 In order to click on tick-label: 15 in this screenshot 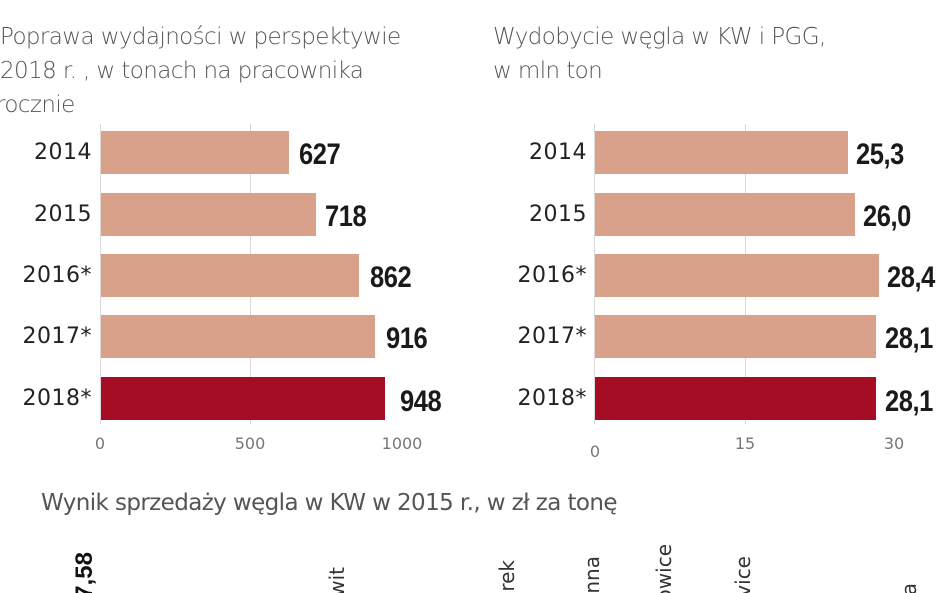, I will do `click(745, 443)`.